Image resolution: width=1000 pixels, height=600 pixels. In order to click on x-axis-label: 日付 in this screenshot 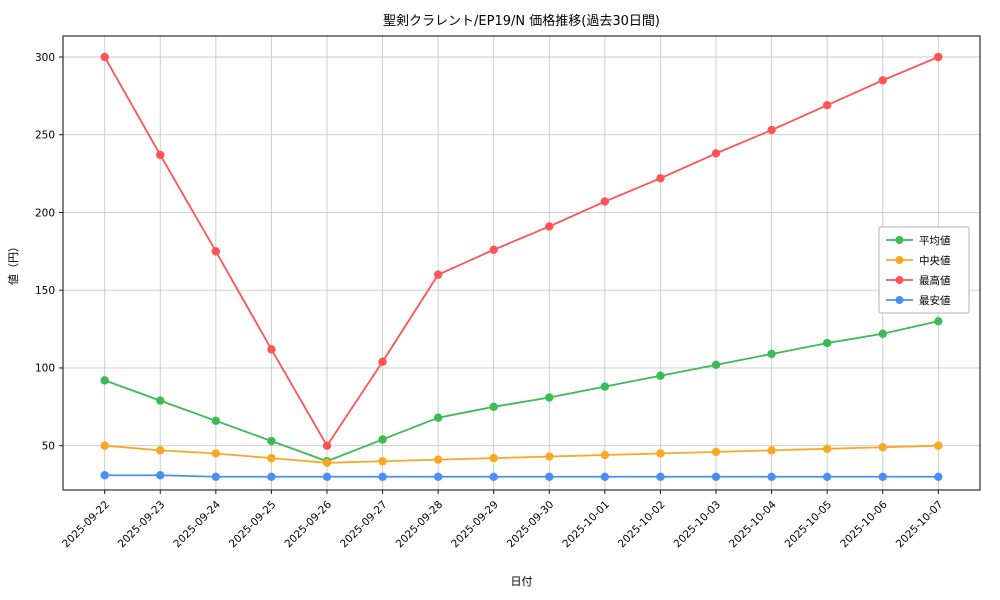, I will do `click(522, 581)`.